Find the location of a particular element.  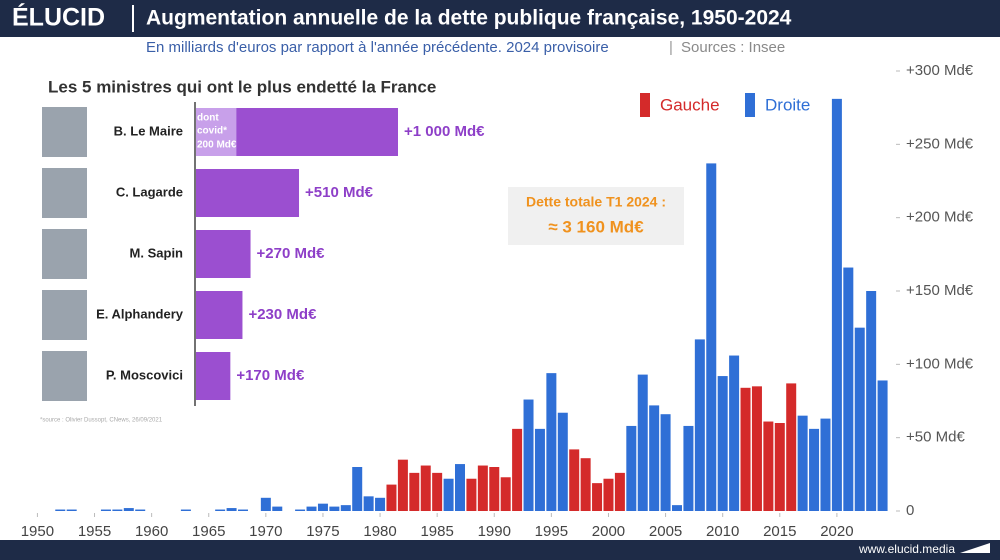

x-tick-label: 2015 is located at coordinates (779, 531).